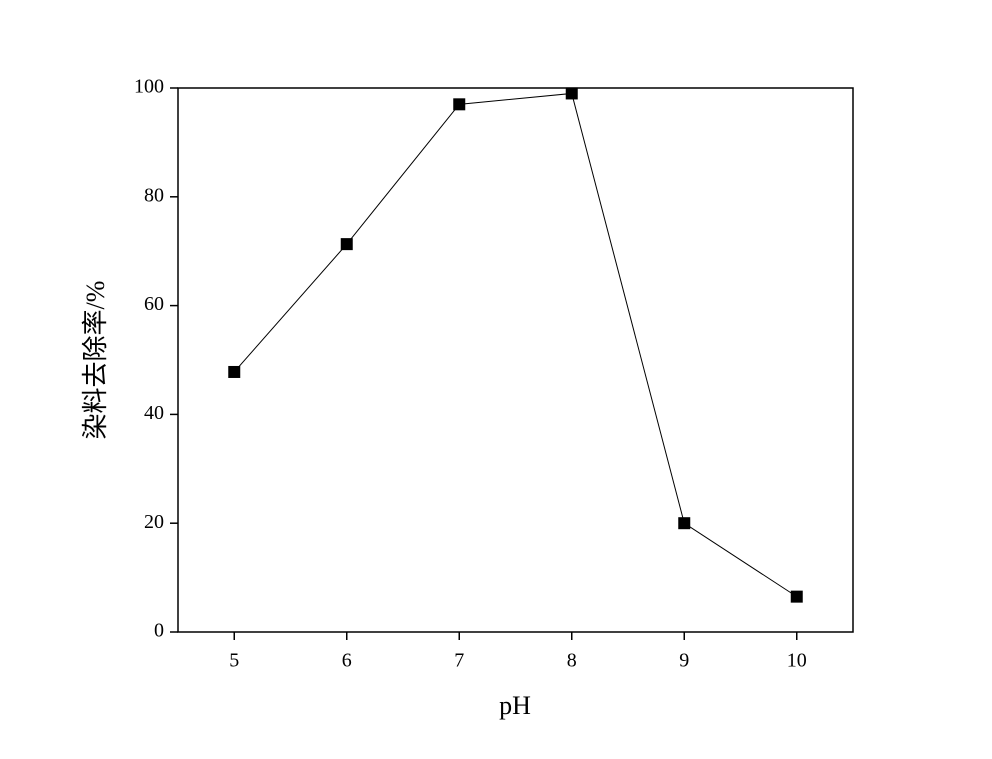 The image size is (992, 759). I want to click on y-tick-label: 80, so click(154, 195).